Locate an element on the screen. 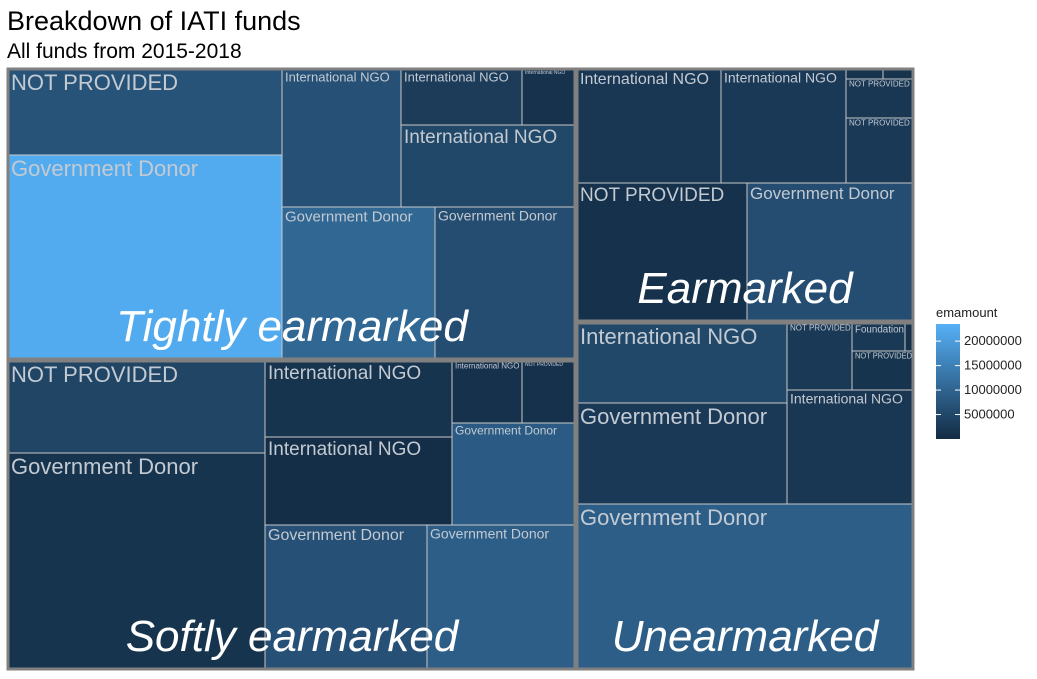 This screenshot has height=679, width=1037. group-label: Earmarked is located at coordinates (745, 288).